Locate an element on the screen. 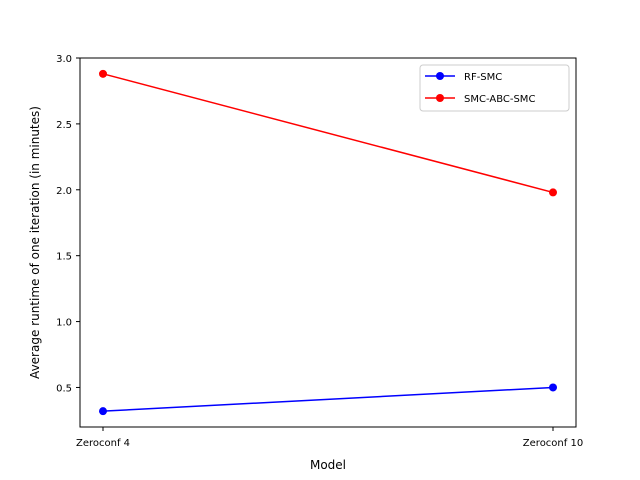  x-tick-label: Zeroconf 4 is located at coordinates (103, 443).